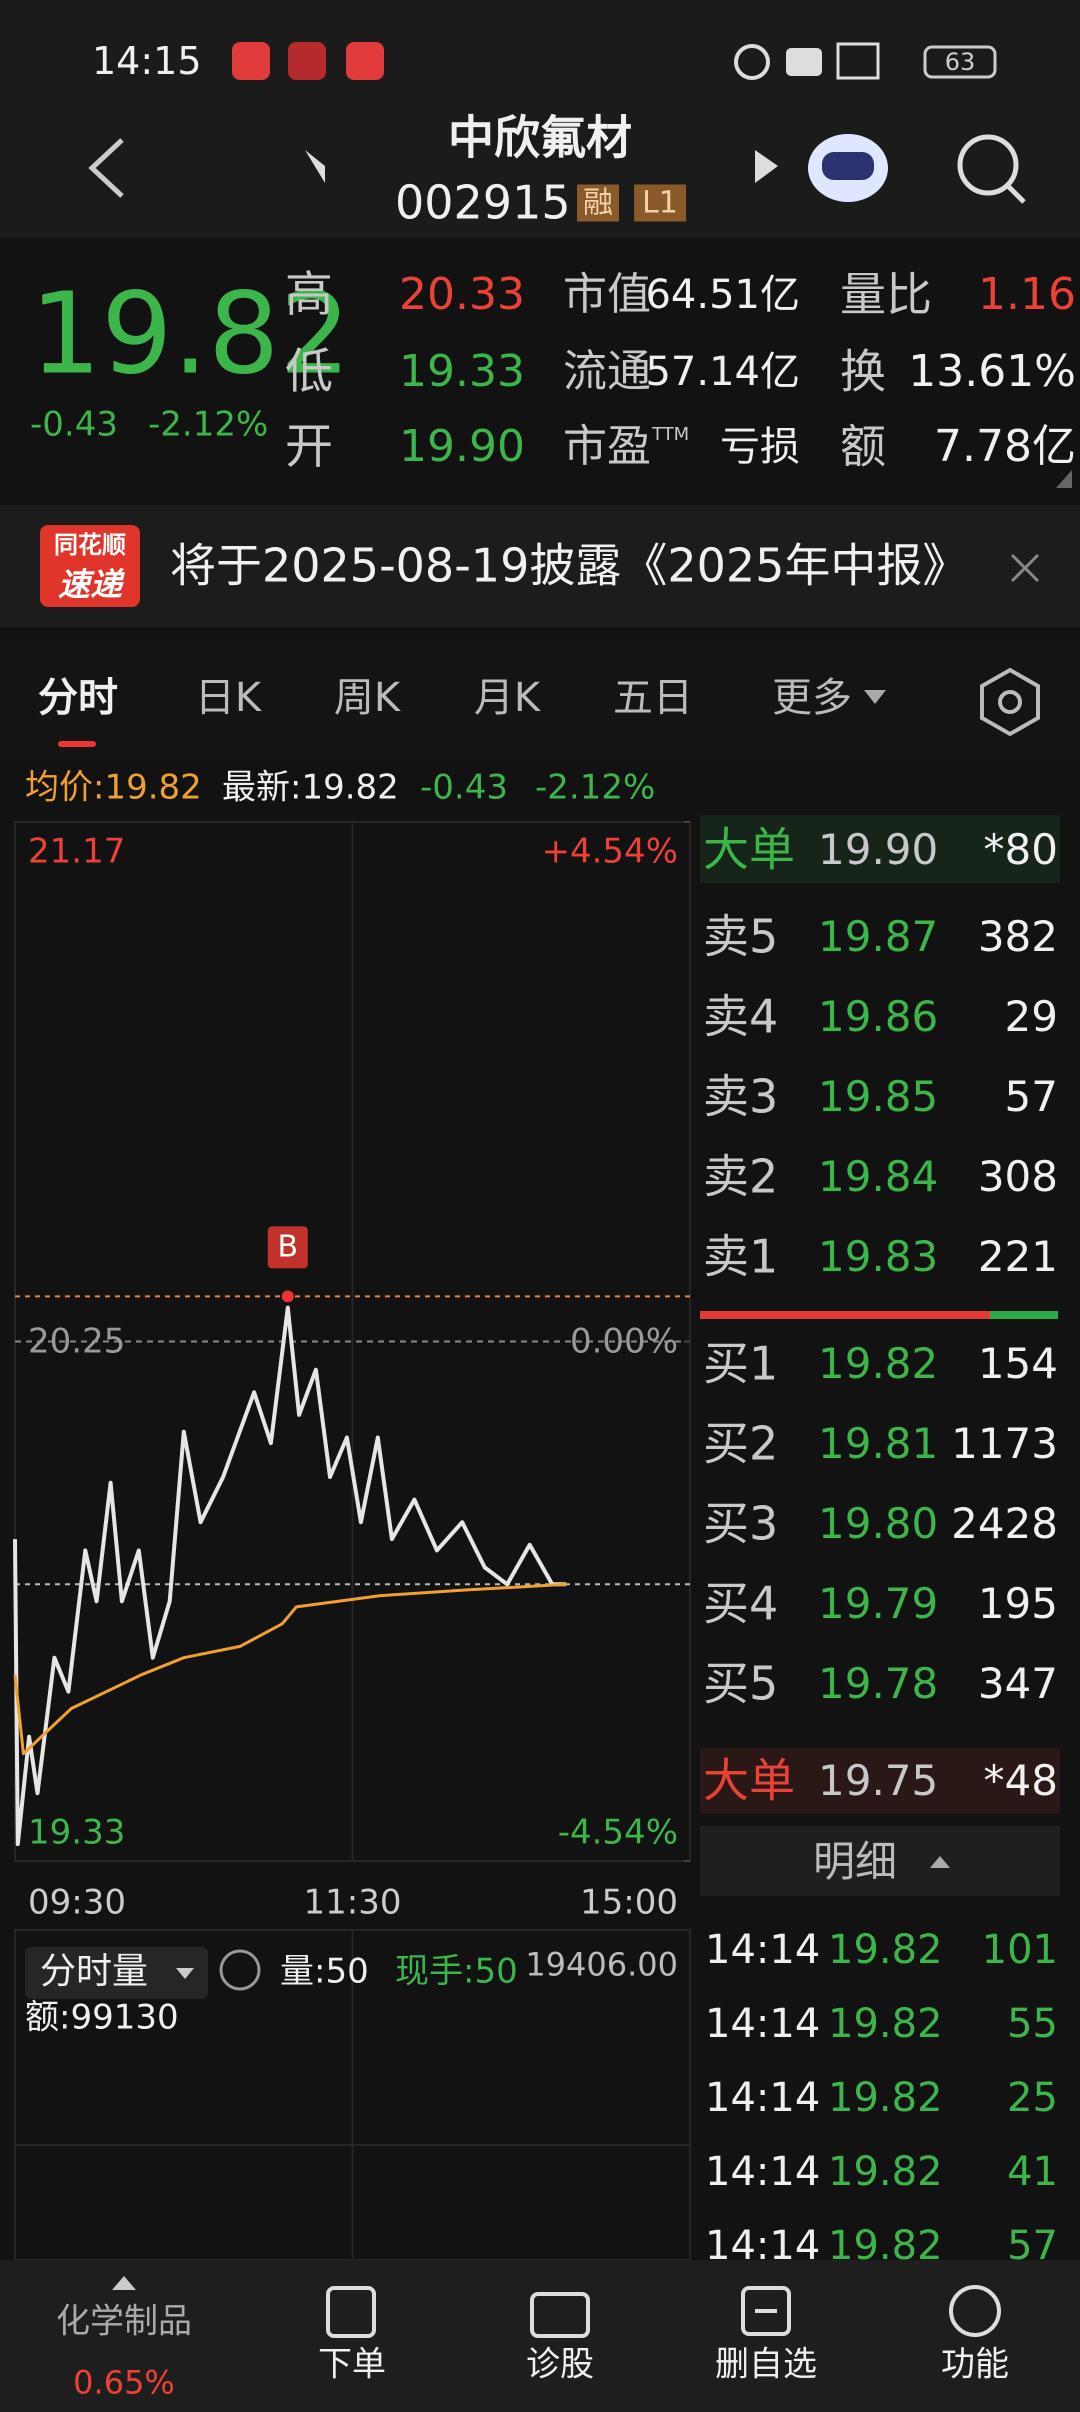 The width and height of the screenshot is (1080, 2412). I want to click on stat-label: 市盈, so click(607, 446).